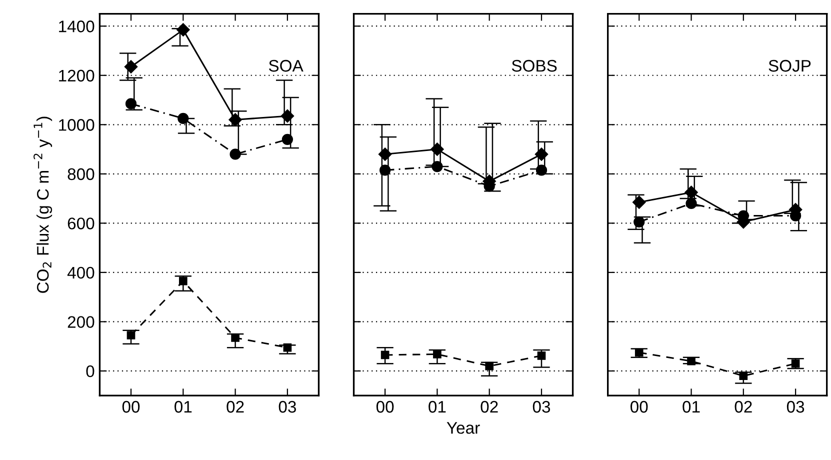  I want to click on y-tick-label: 0, so click(90, 371).